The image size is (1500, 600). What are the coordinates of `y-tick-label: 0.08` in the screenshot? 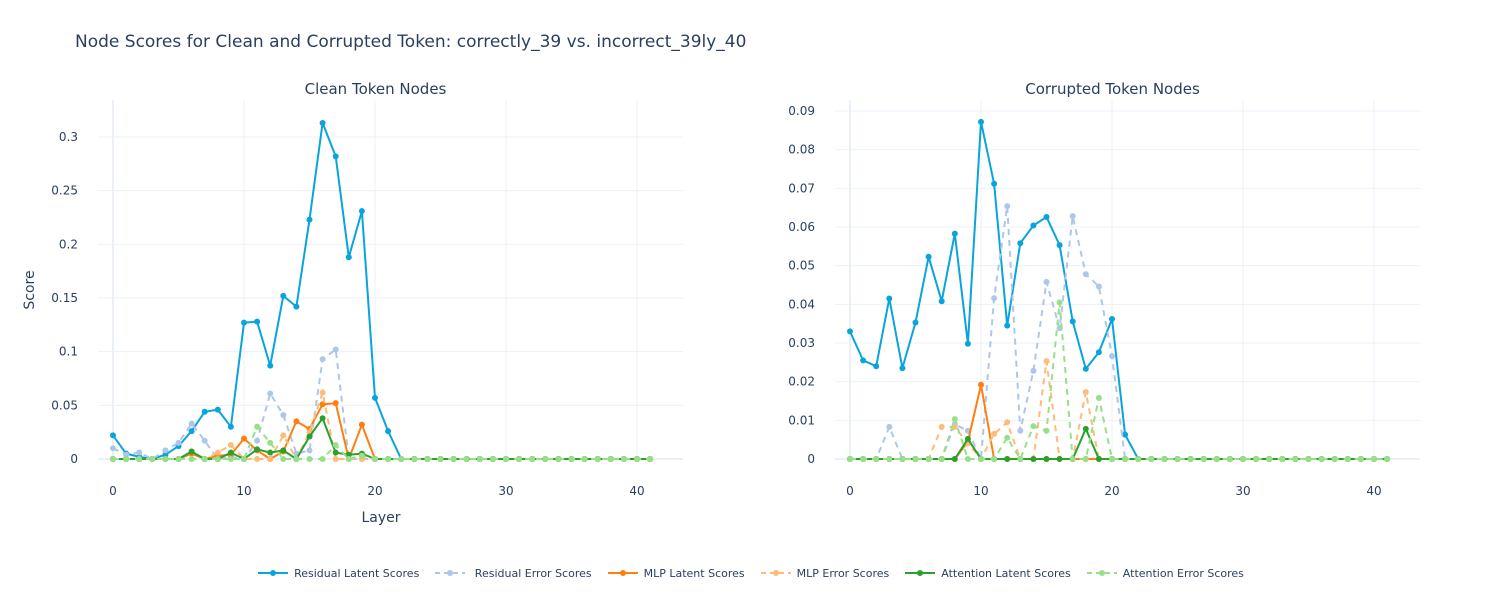 It's located at (801, 150).